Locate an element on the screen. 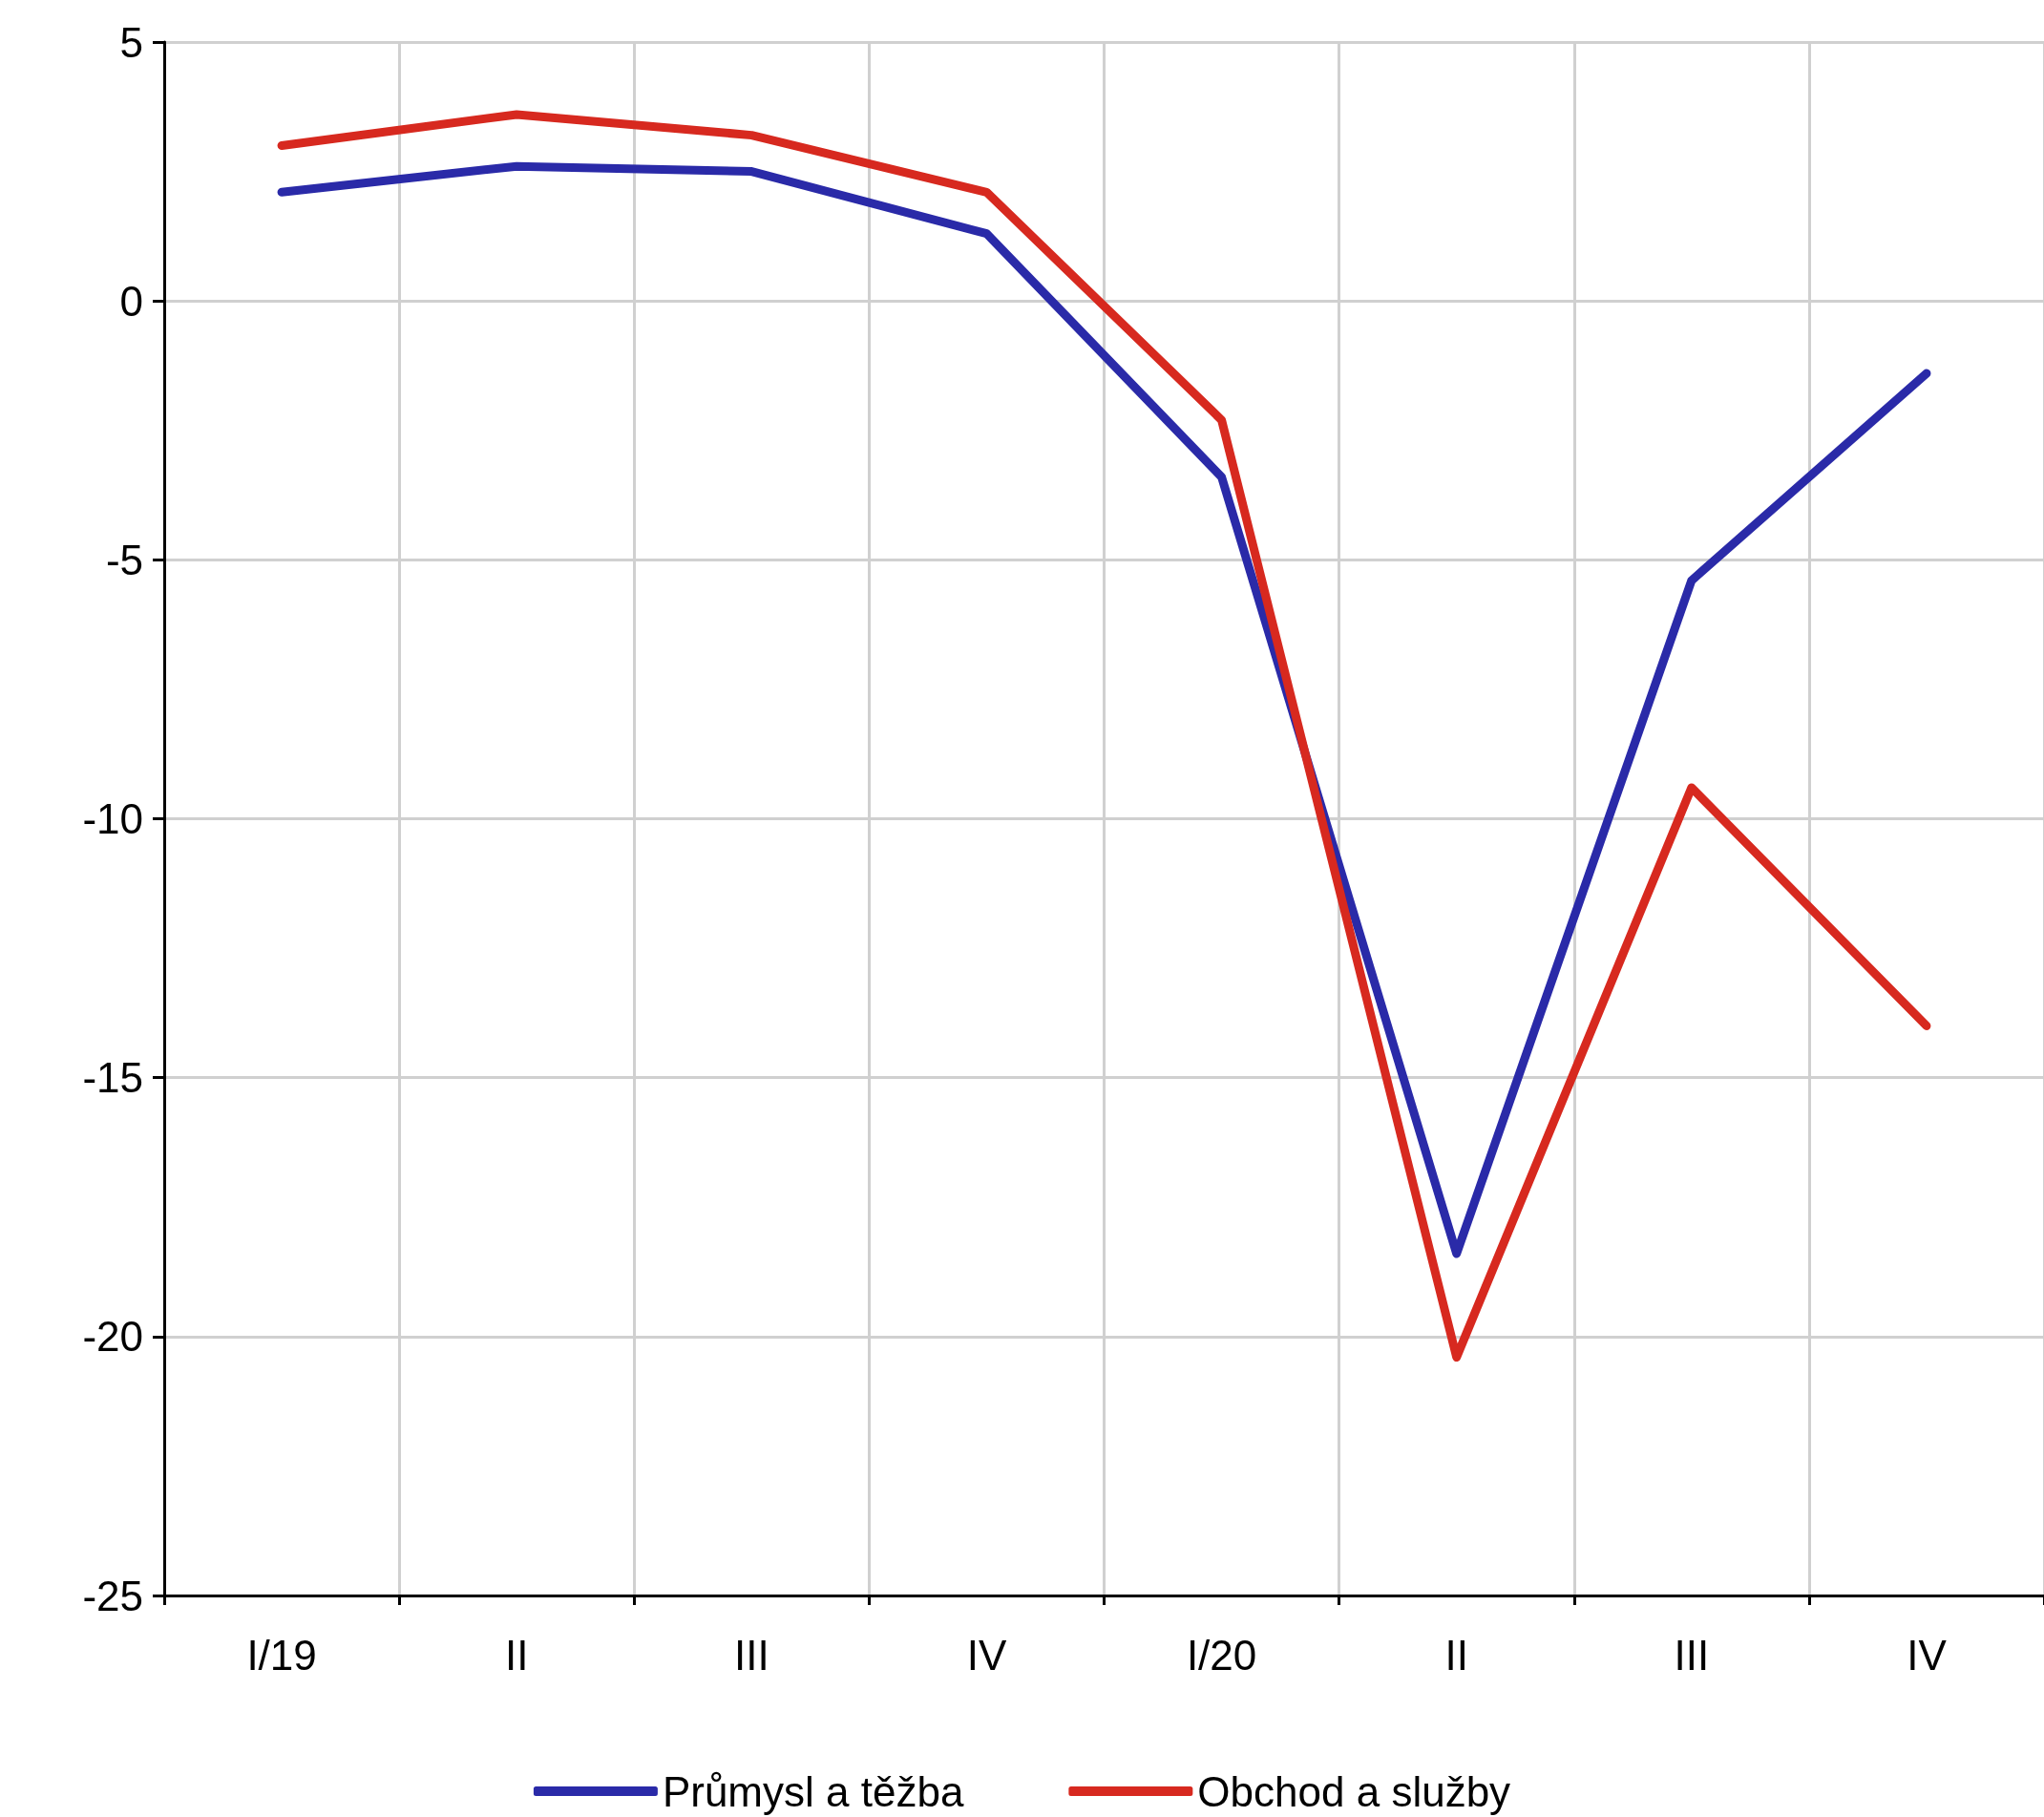 Image resolution: width=2044 pixels, height=1817 pixels. y-tick-label: 5 is located at coordinates (131, 42).